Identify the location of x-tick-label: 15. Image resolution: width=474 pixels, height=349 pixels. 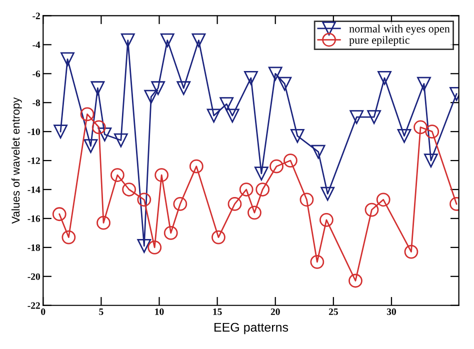
(217, 311).